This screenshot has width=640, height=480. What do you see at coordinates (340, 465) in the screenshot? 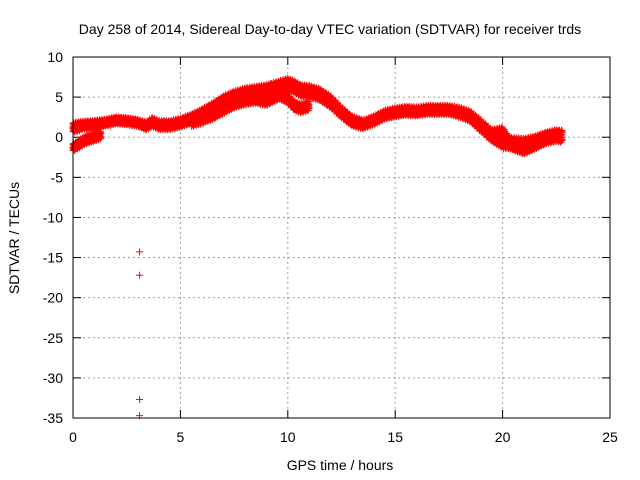
I see `x-axis-label: GPS time / hours` at bounding box center [340, 465].